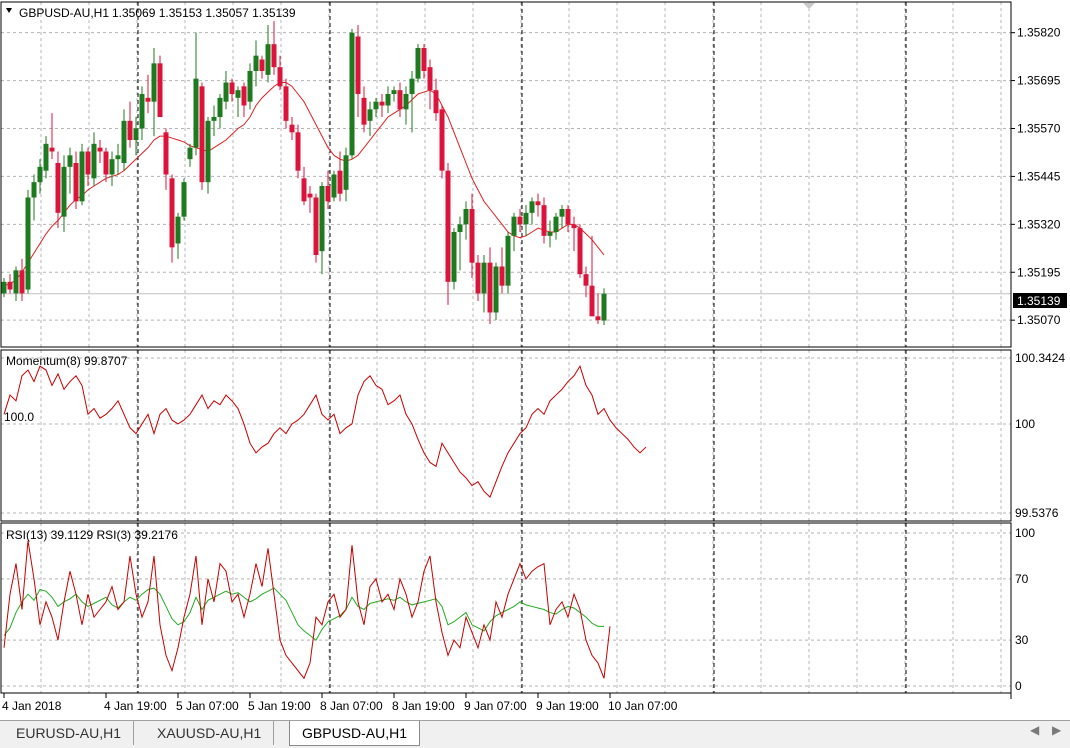  What do you see at coordinates (204, 13) in the screenshot?
I see `main-chart-header-values: 1.35069 1.35153 1.35057 1.35139` at bounding box center [204, 13].